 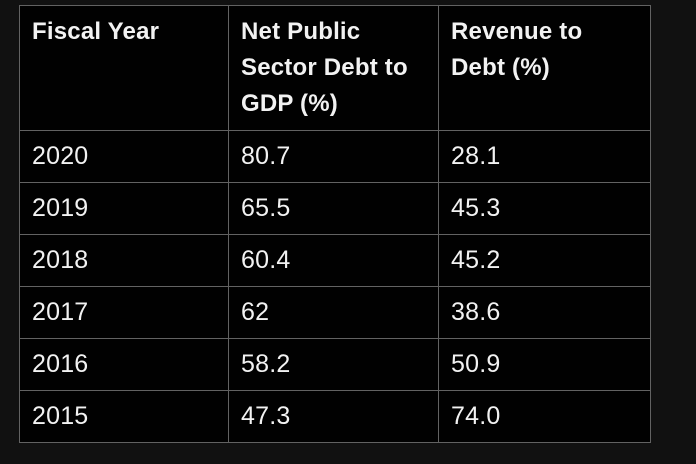 What do you see at coordinates (544, 260) in the screenshot?
I see `revenue-to-debt-cell: 45.2` at bounding box center [544, 260].